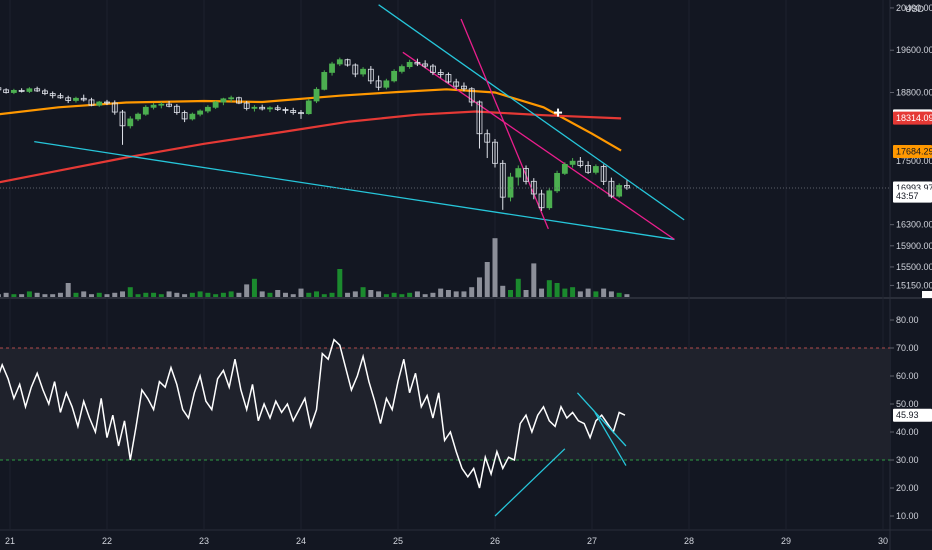 Image resolution: width=932 pixels, height=550 pixels. I want to click on time-tick-label: 27, so click(592, 541).